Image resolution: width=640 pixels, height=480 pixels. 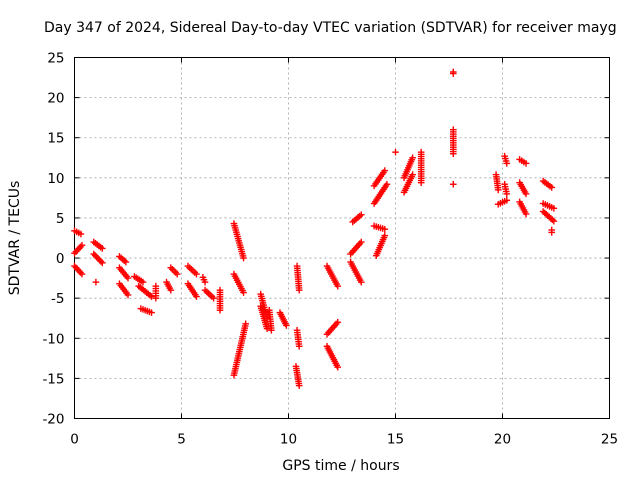 What do you see at coordinates (181, 440) in the screenshot?
I see `x-tick-label: 5` at bounding box center [181, 440].